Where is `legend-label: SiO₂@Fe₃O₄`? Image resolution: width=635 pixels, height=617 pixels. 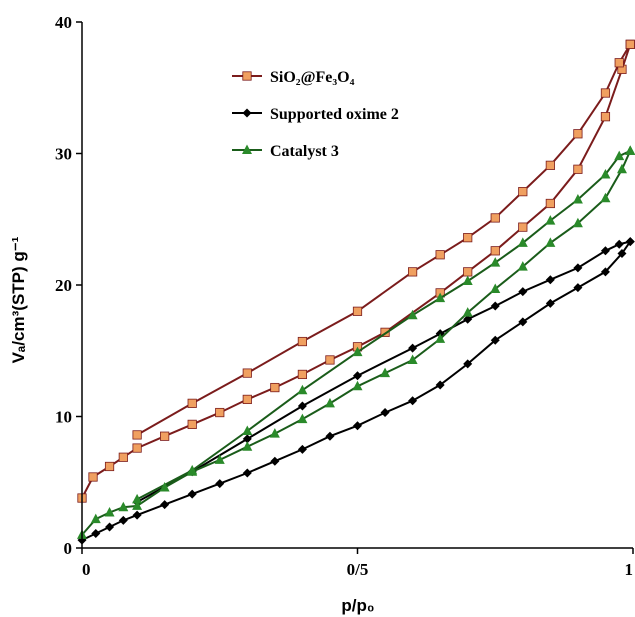 legend-label: SiO₂@Fe₃O₄ is located at coordinates (312, 77).